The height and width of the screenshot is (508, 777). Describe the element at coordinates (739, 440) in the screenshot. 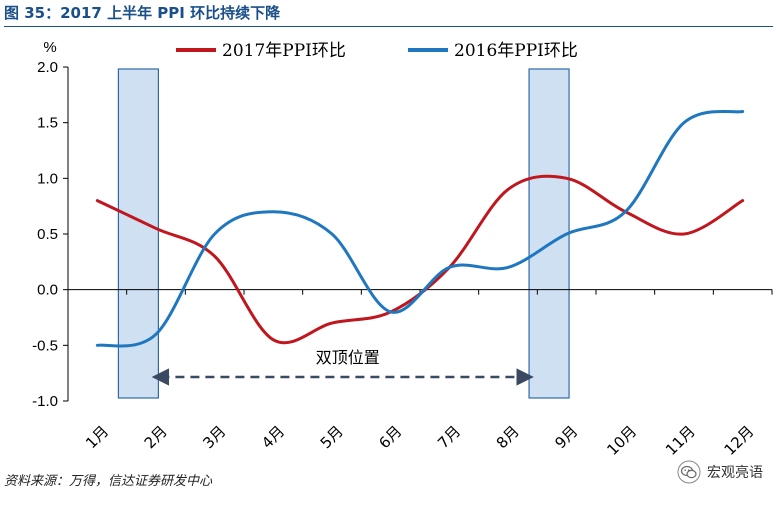

I see `x-tick-label: 12月` at that location.